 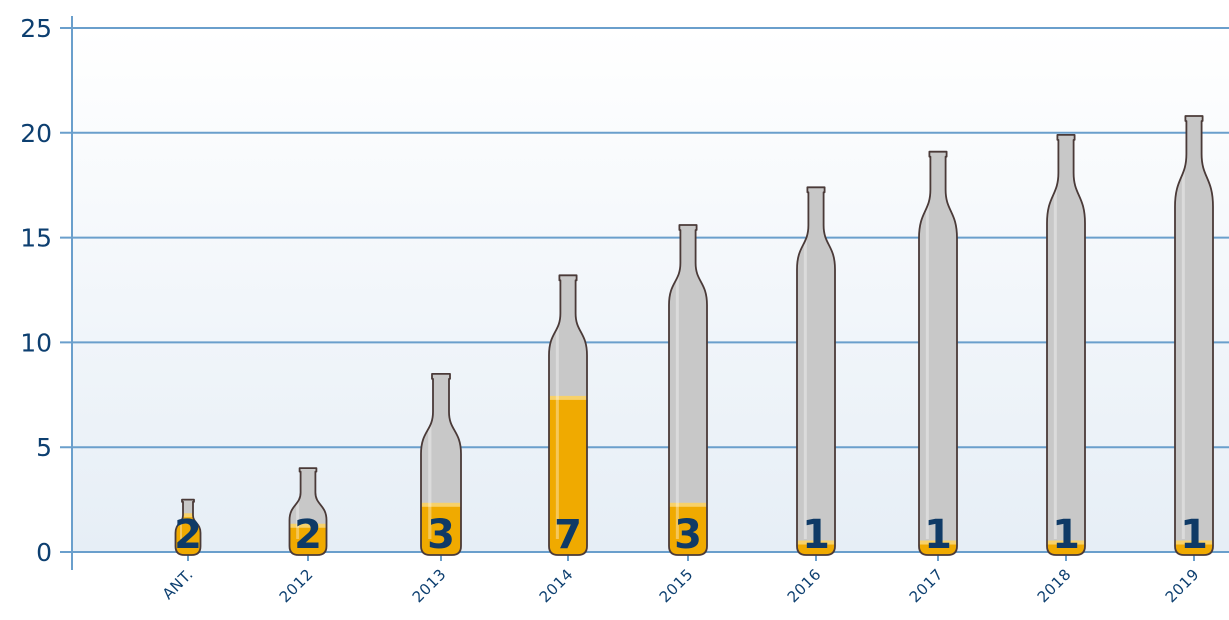 What do you see at coordinates (44, 552) in the screenshot?
I see `y-tick-label: 0` at bounding box center [44, 552].